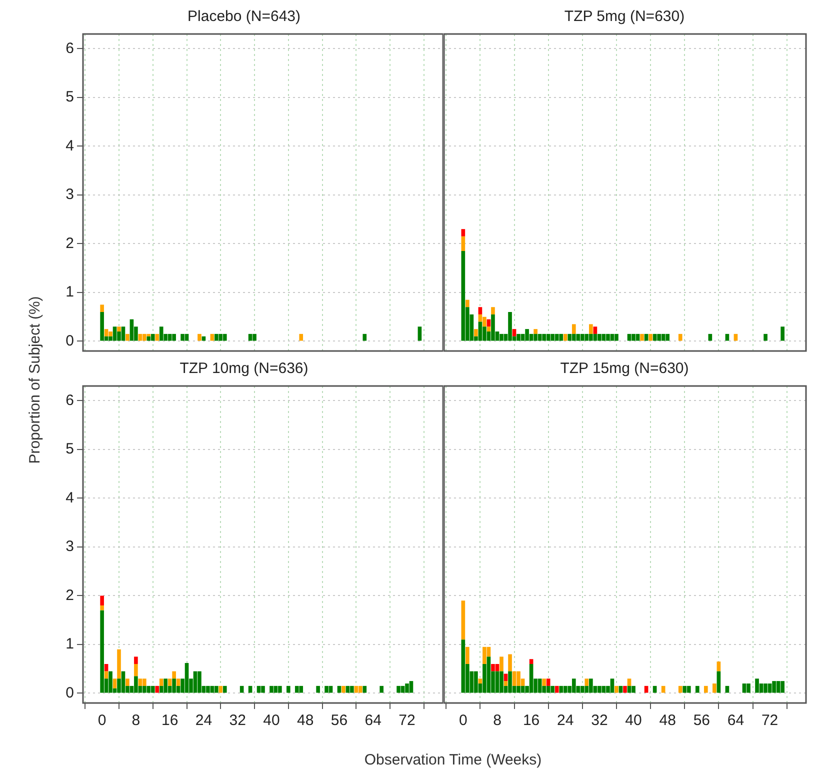 The width and height of the screenshot is (815, 775). I want to click on chart-title: Placebo (N=643), so click(244, 17).